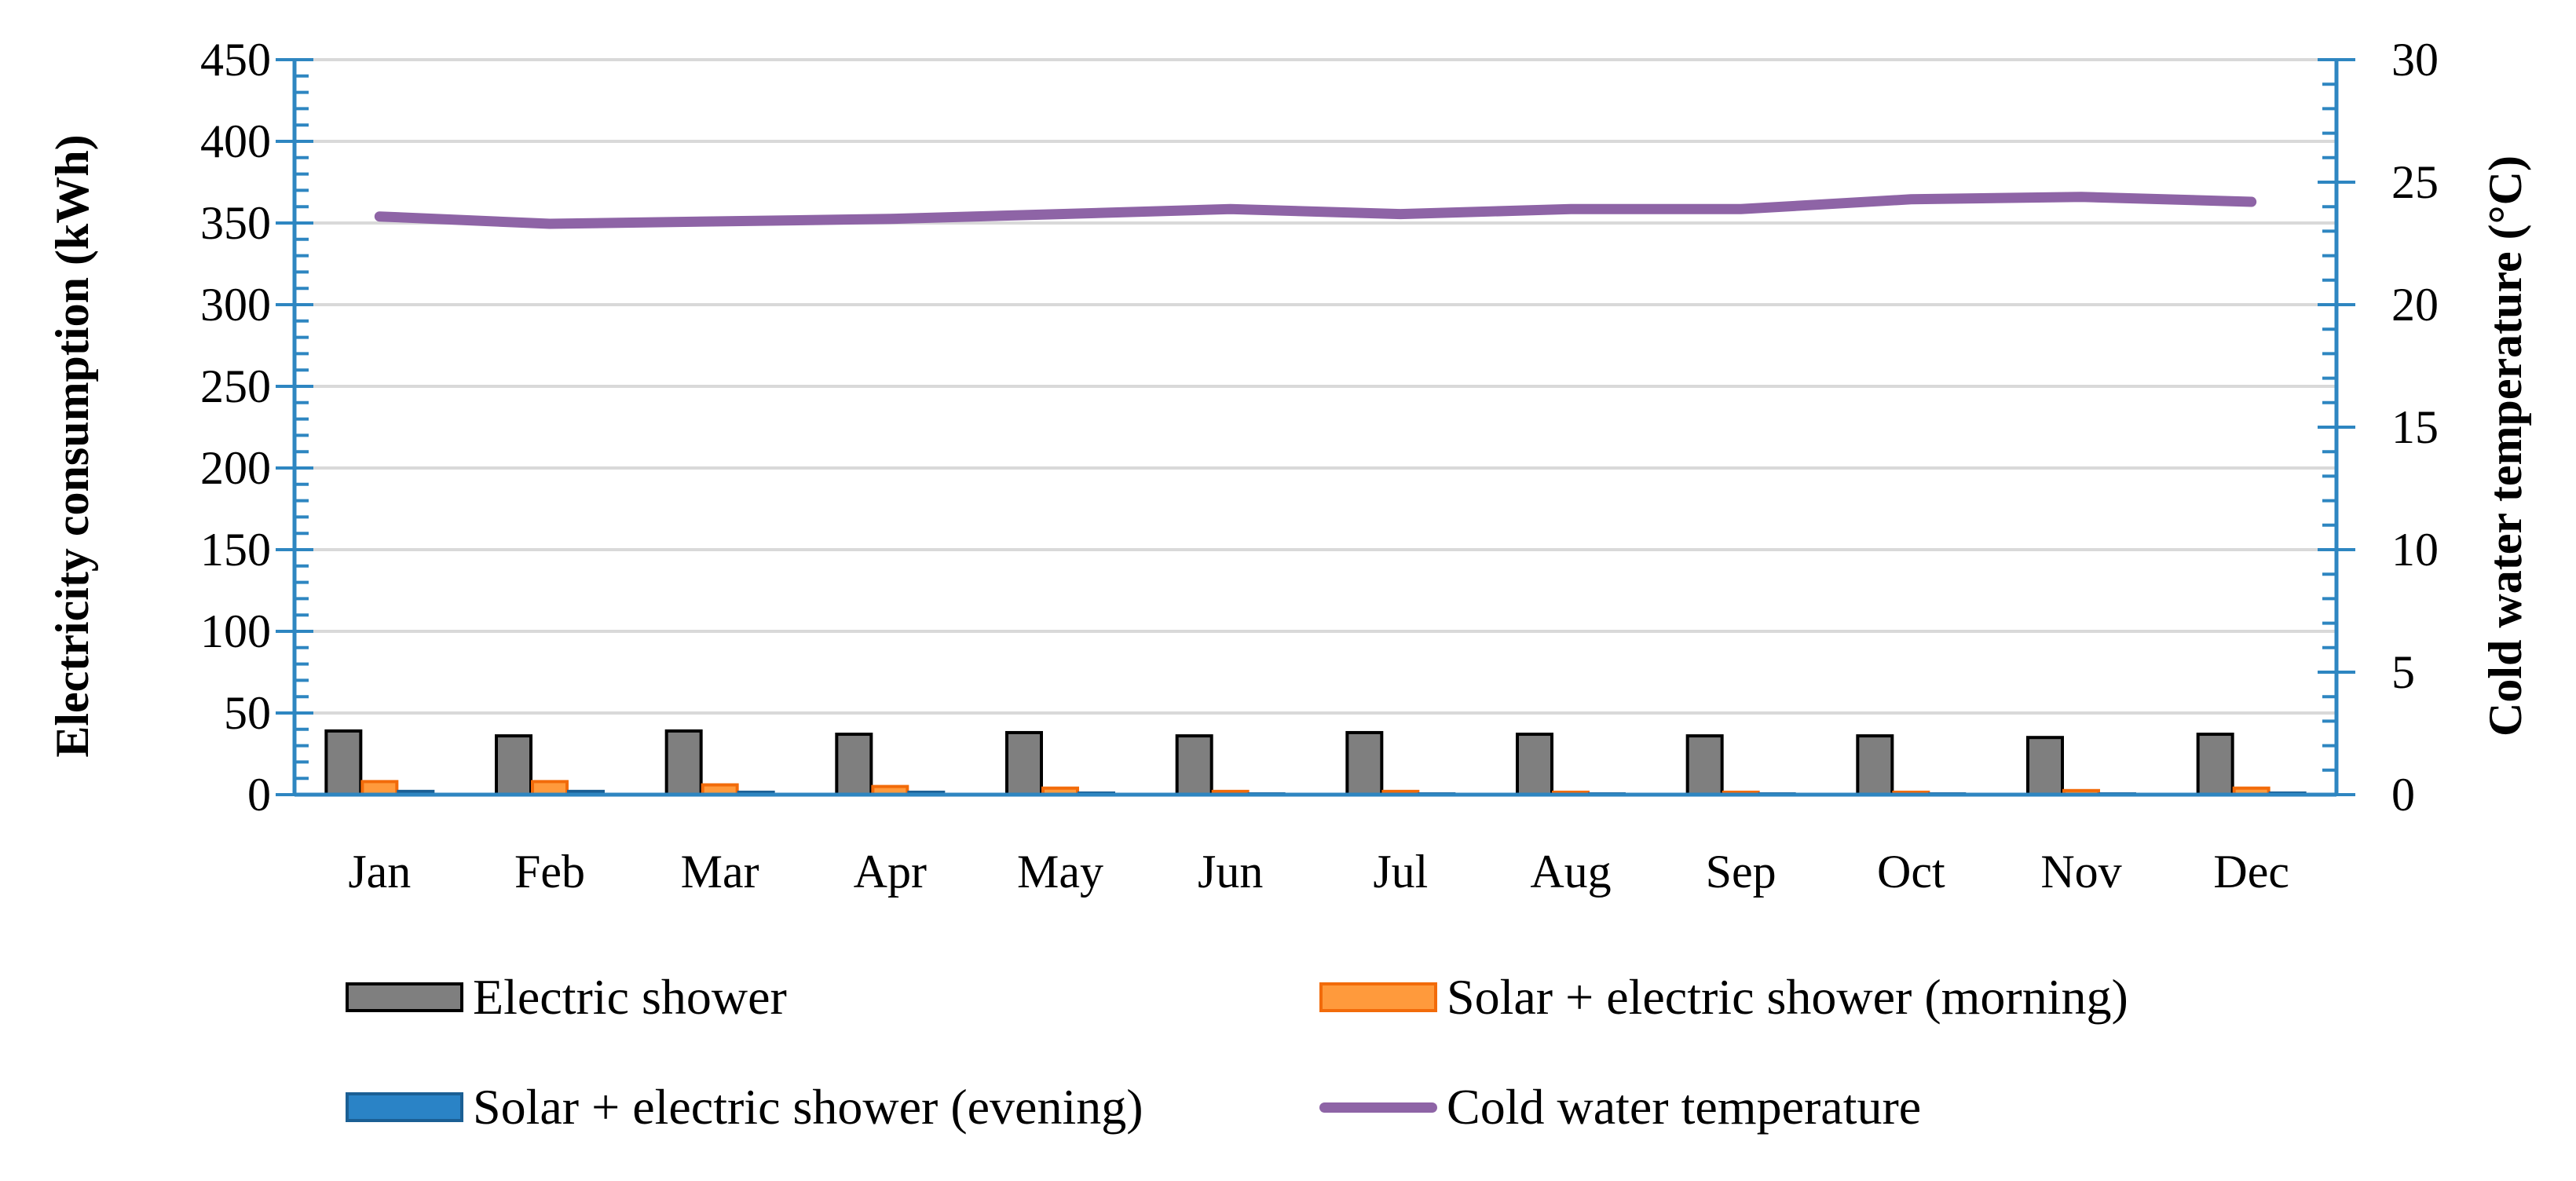 This screenshot has width=2576, height=1181. Describe the element at coordinates (236, 223) in the screenshot. I see `y-left-tick-label: 350` at that location.